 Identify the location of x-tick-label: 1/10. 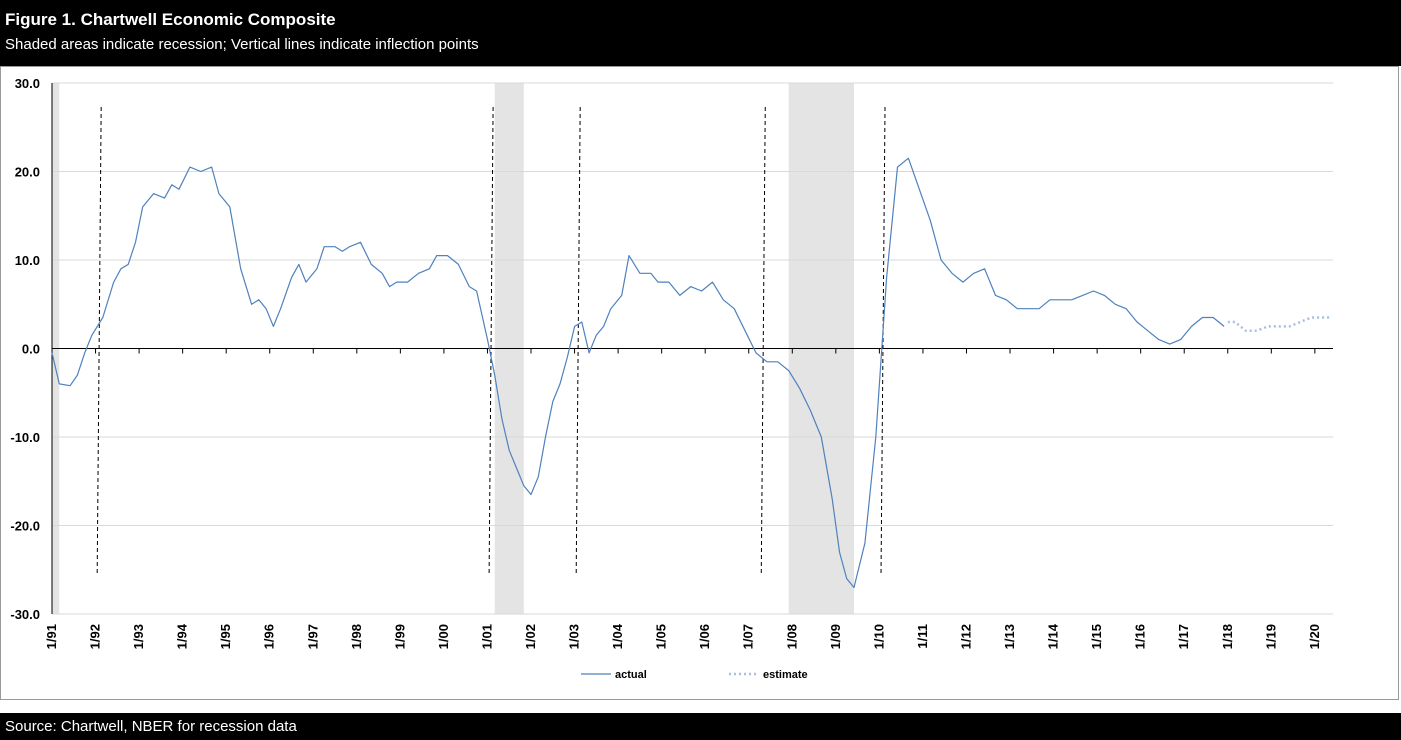
(878, 636).